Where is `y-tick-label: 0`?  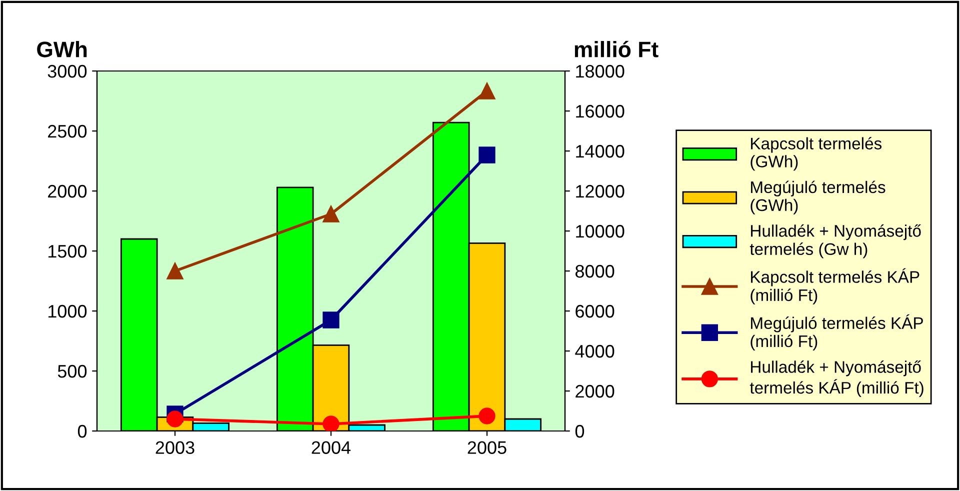 y-tick-label: 0 is located at coordinates (82, 431).